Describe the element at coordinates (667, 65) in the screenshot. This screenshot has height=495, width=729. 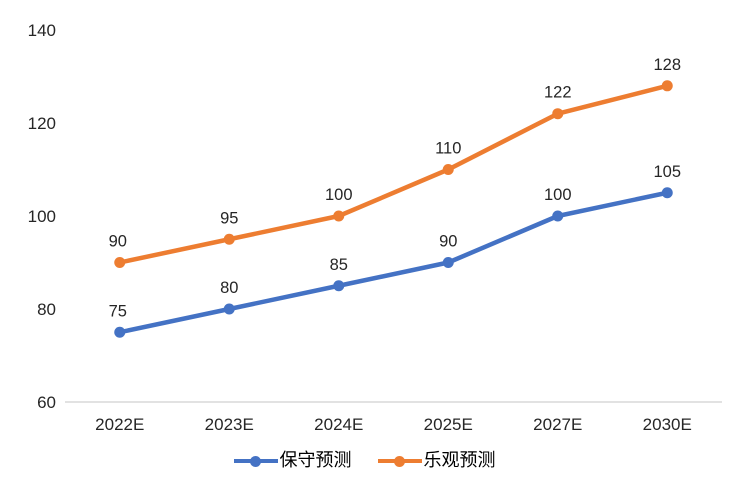
I see `data-point-label: 128` at that location.